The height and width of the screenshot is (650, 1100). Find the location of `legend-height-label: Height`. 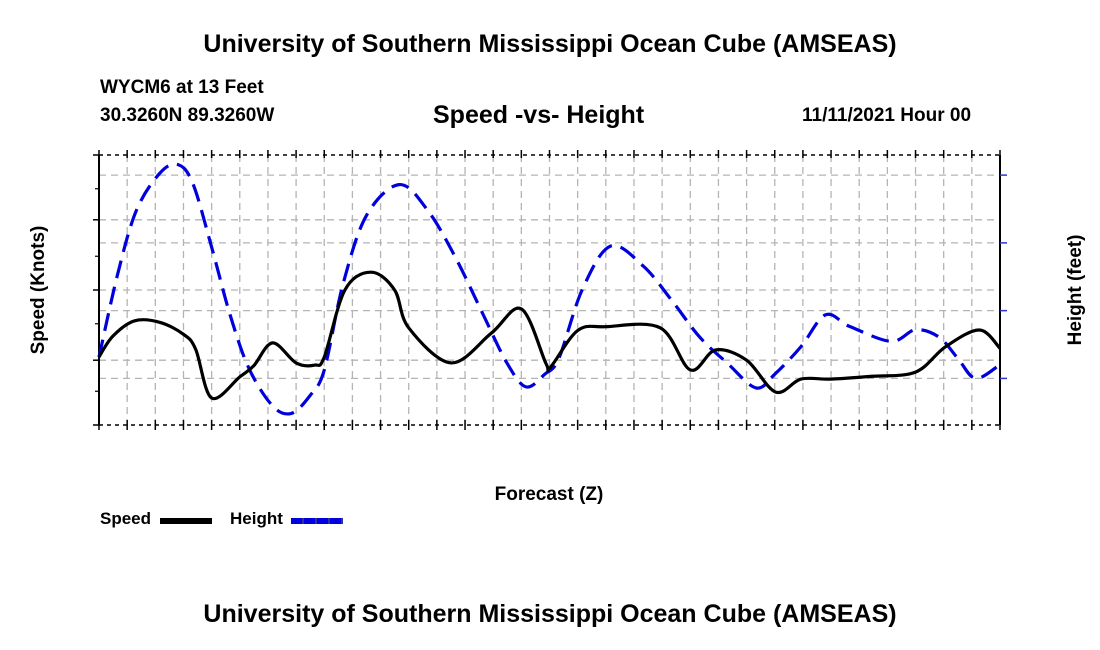

legend-height-label: Height is located at coordinates (256, 518).